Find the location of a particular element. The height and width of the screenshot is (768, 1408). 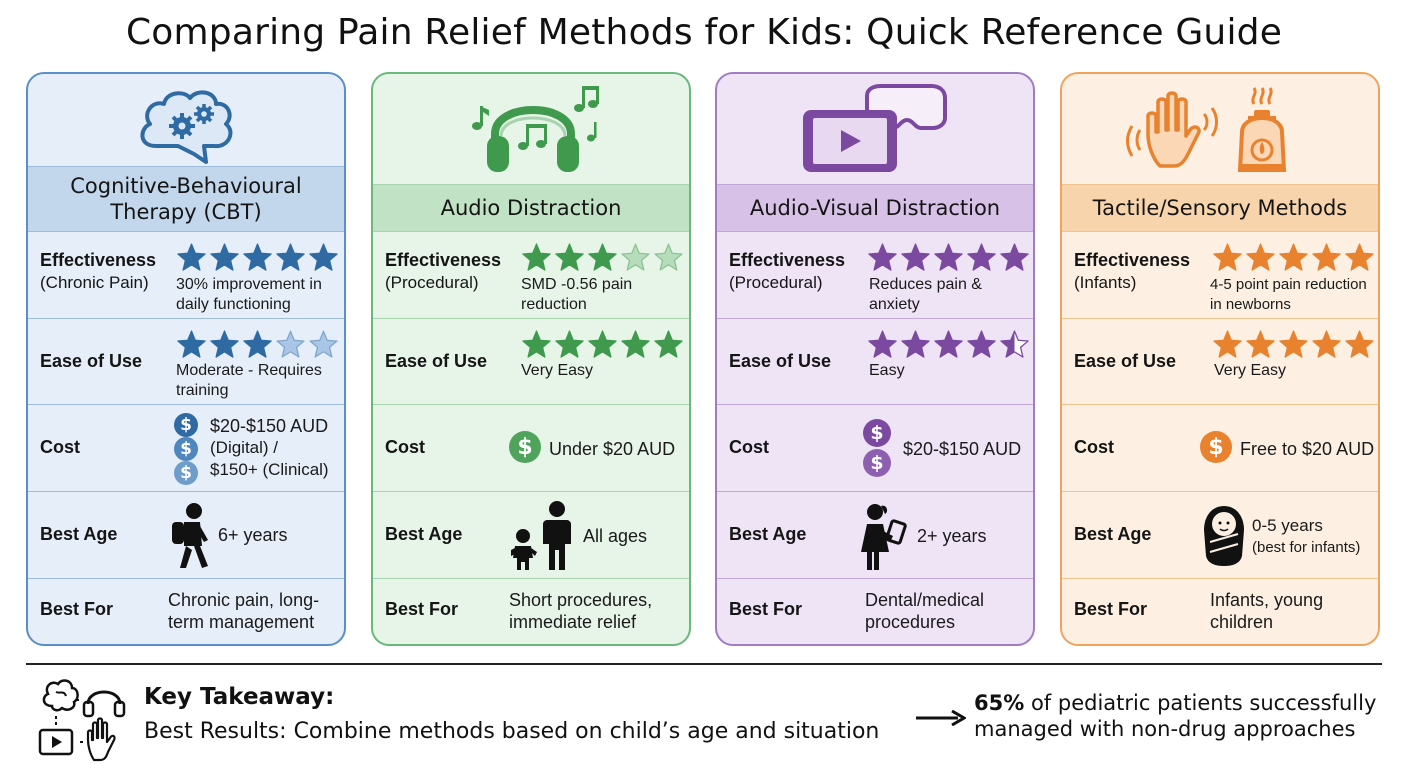

effectiveness-text: Reduces pain & anxiety is located at coordinates (925, 294).